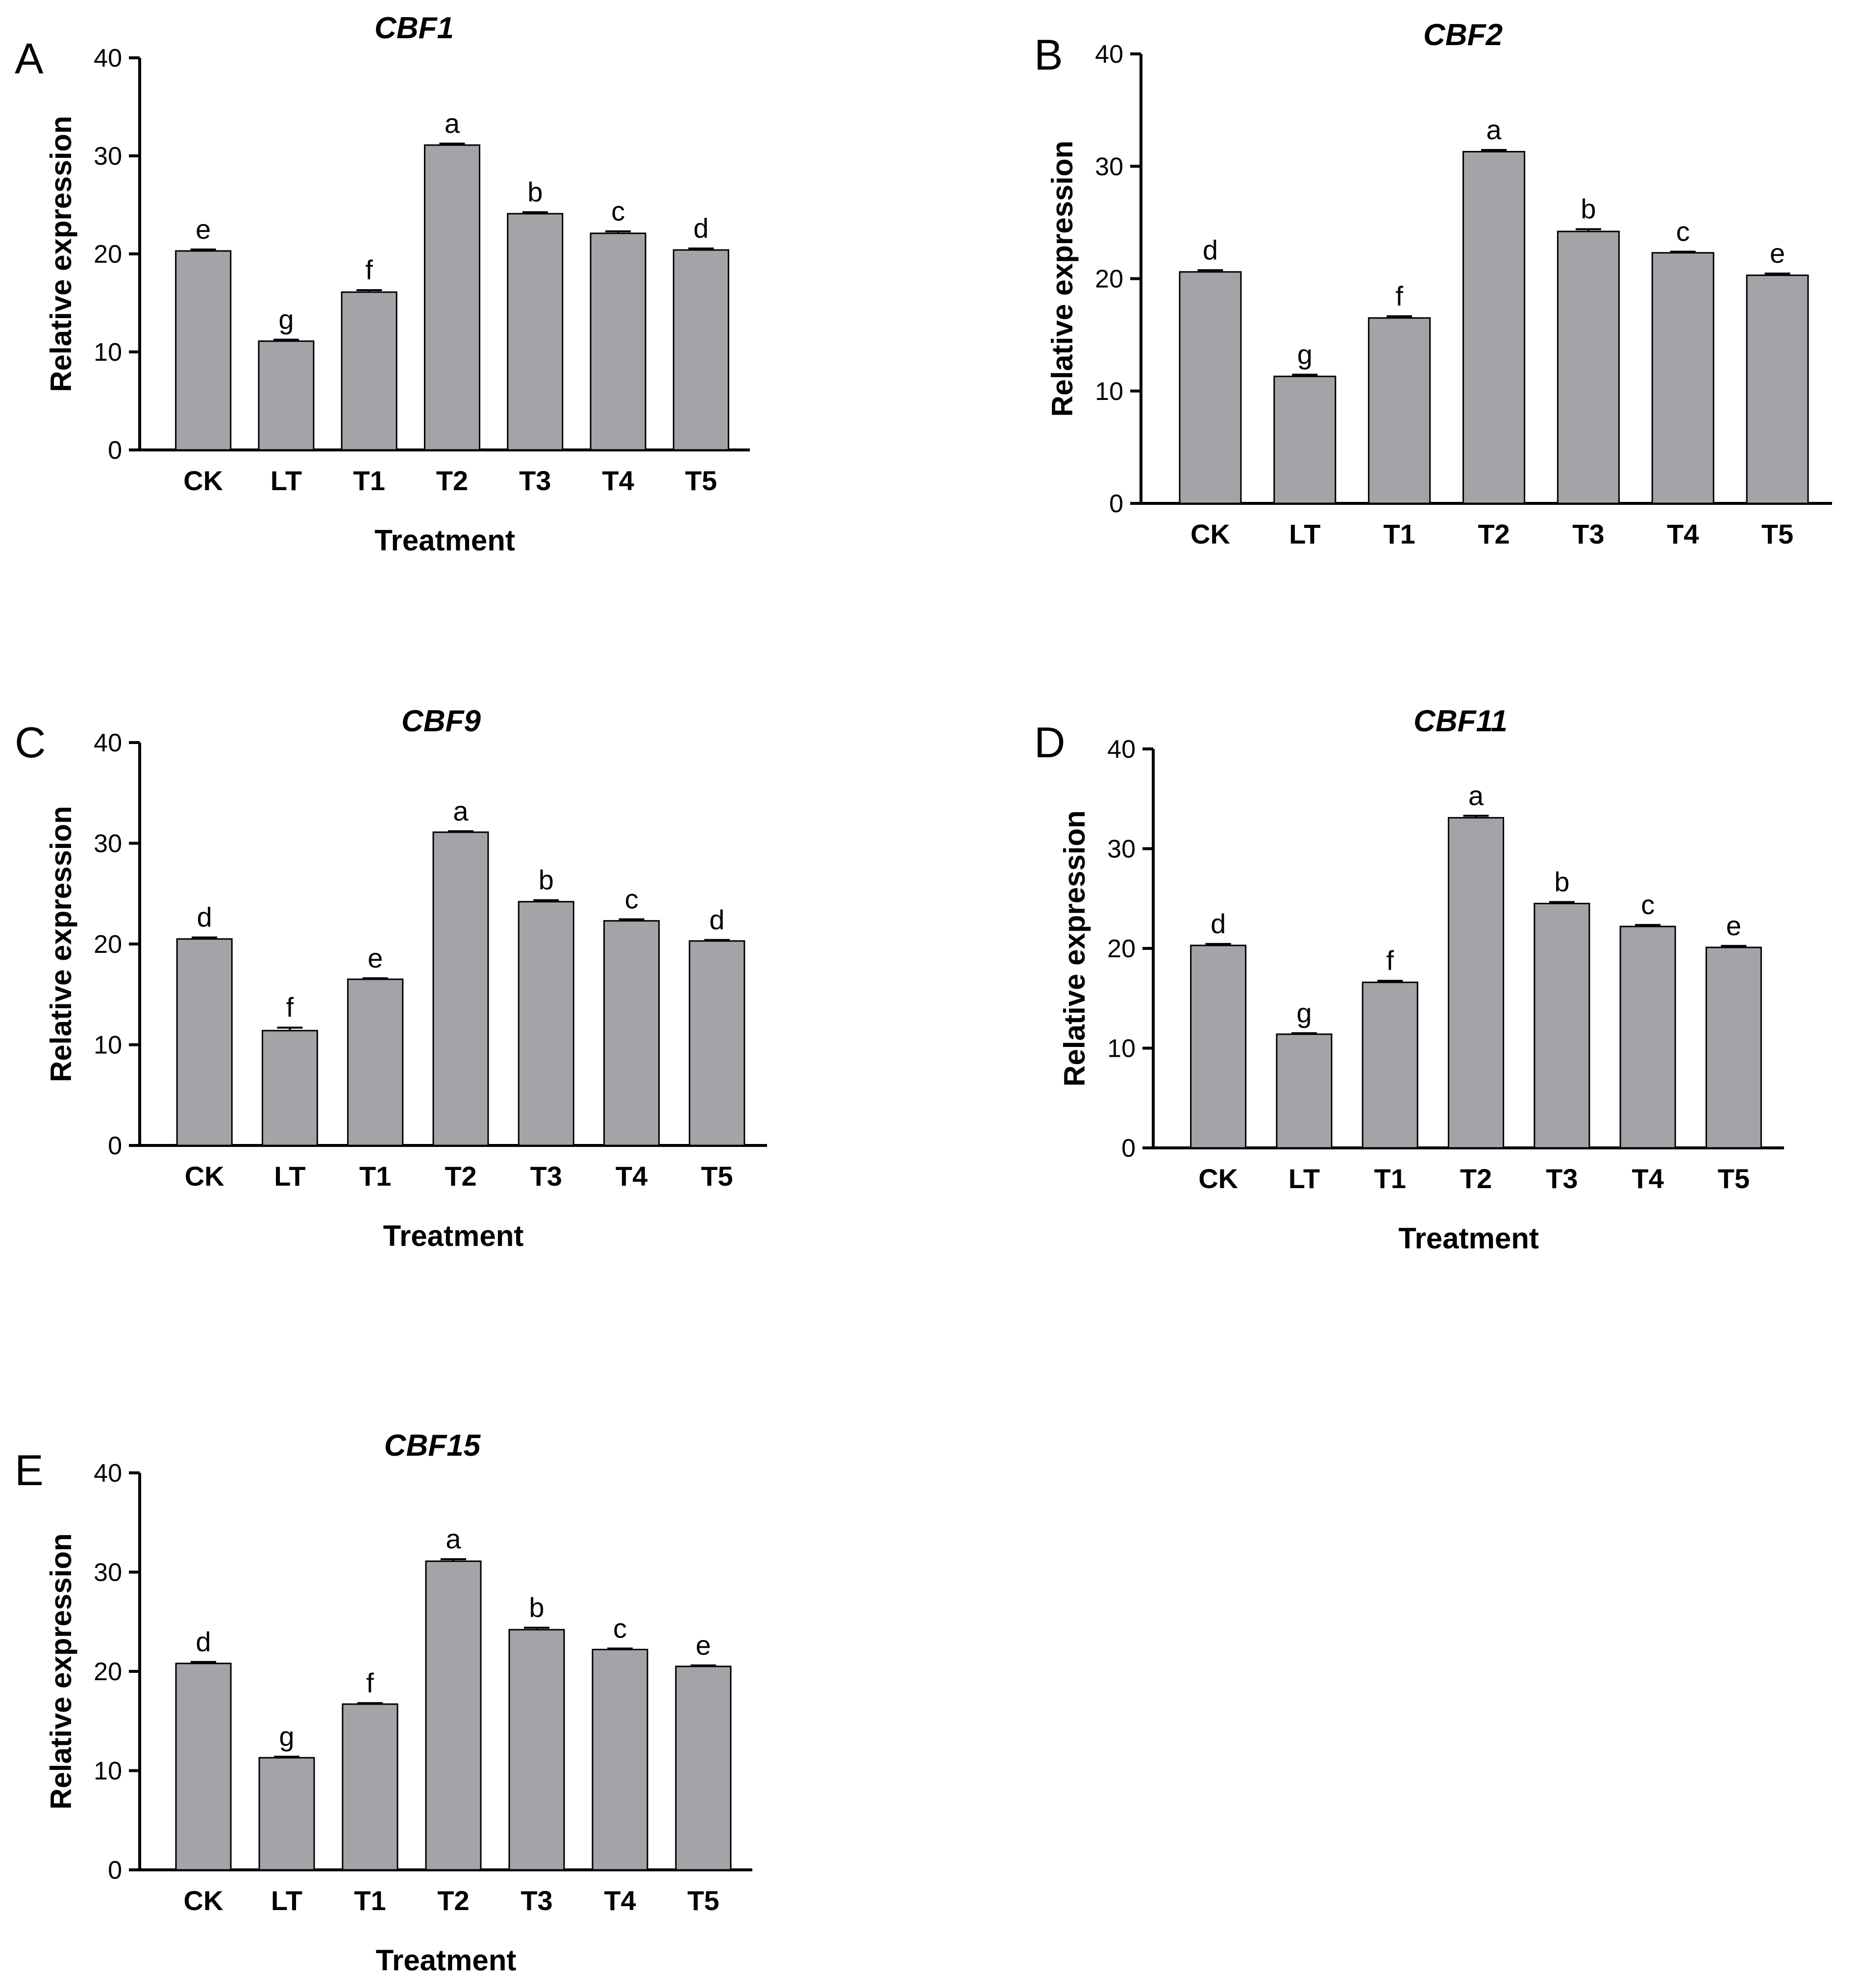 Image resolution: width=1859 pixels, height=1988 pixels. Describe the element at coordinates (441, 721) in the screenshot. I see `chart-title: CBF9` at that location.